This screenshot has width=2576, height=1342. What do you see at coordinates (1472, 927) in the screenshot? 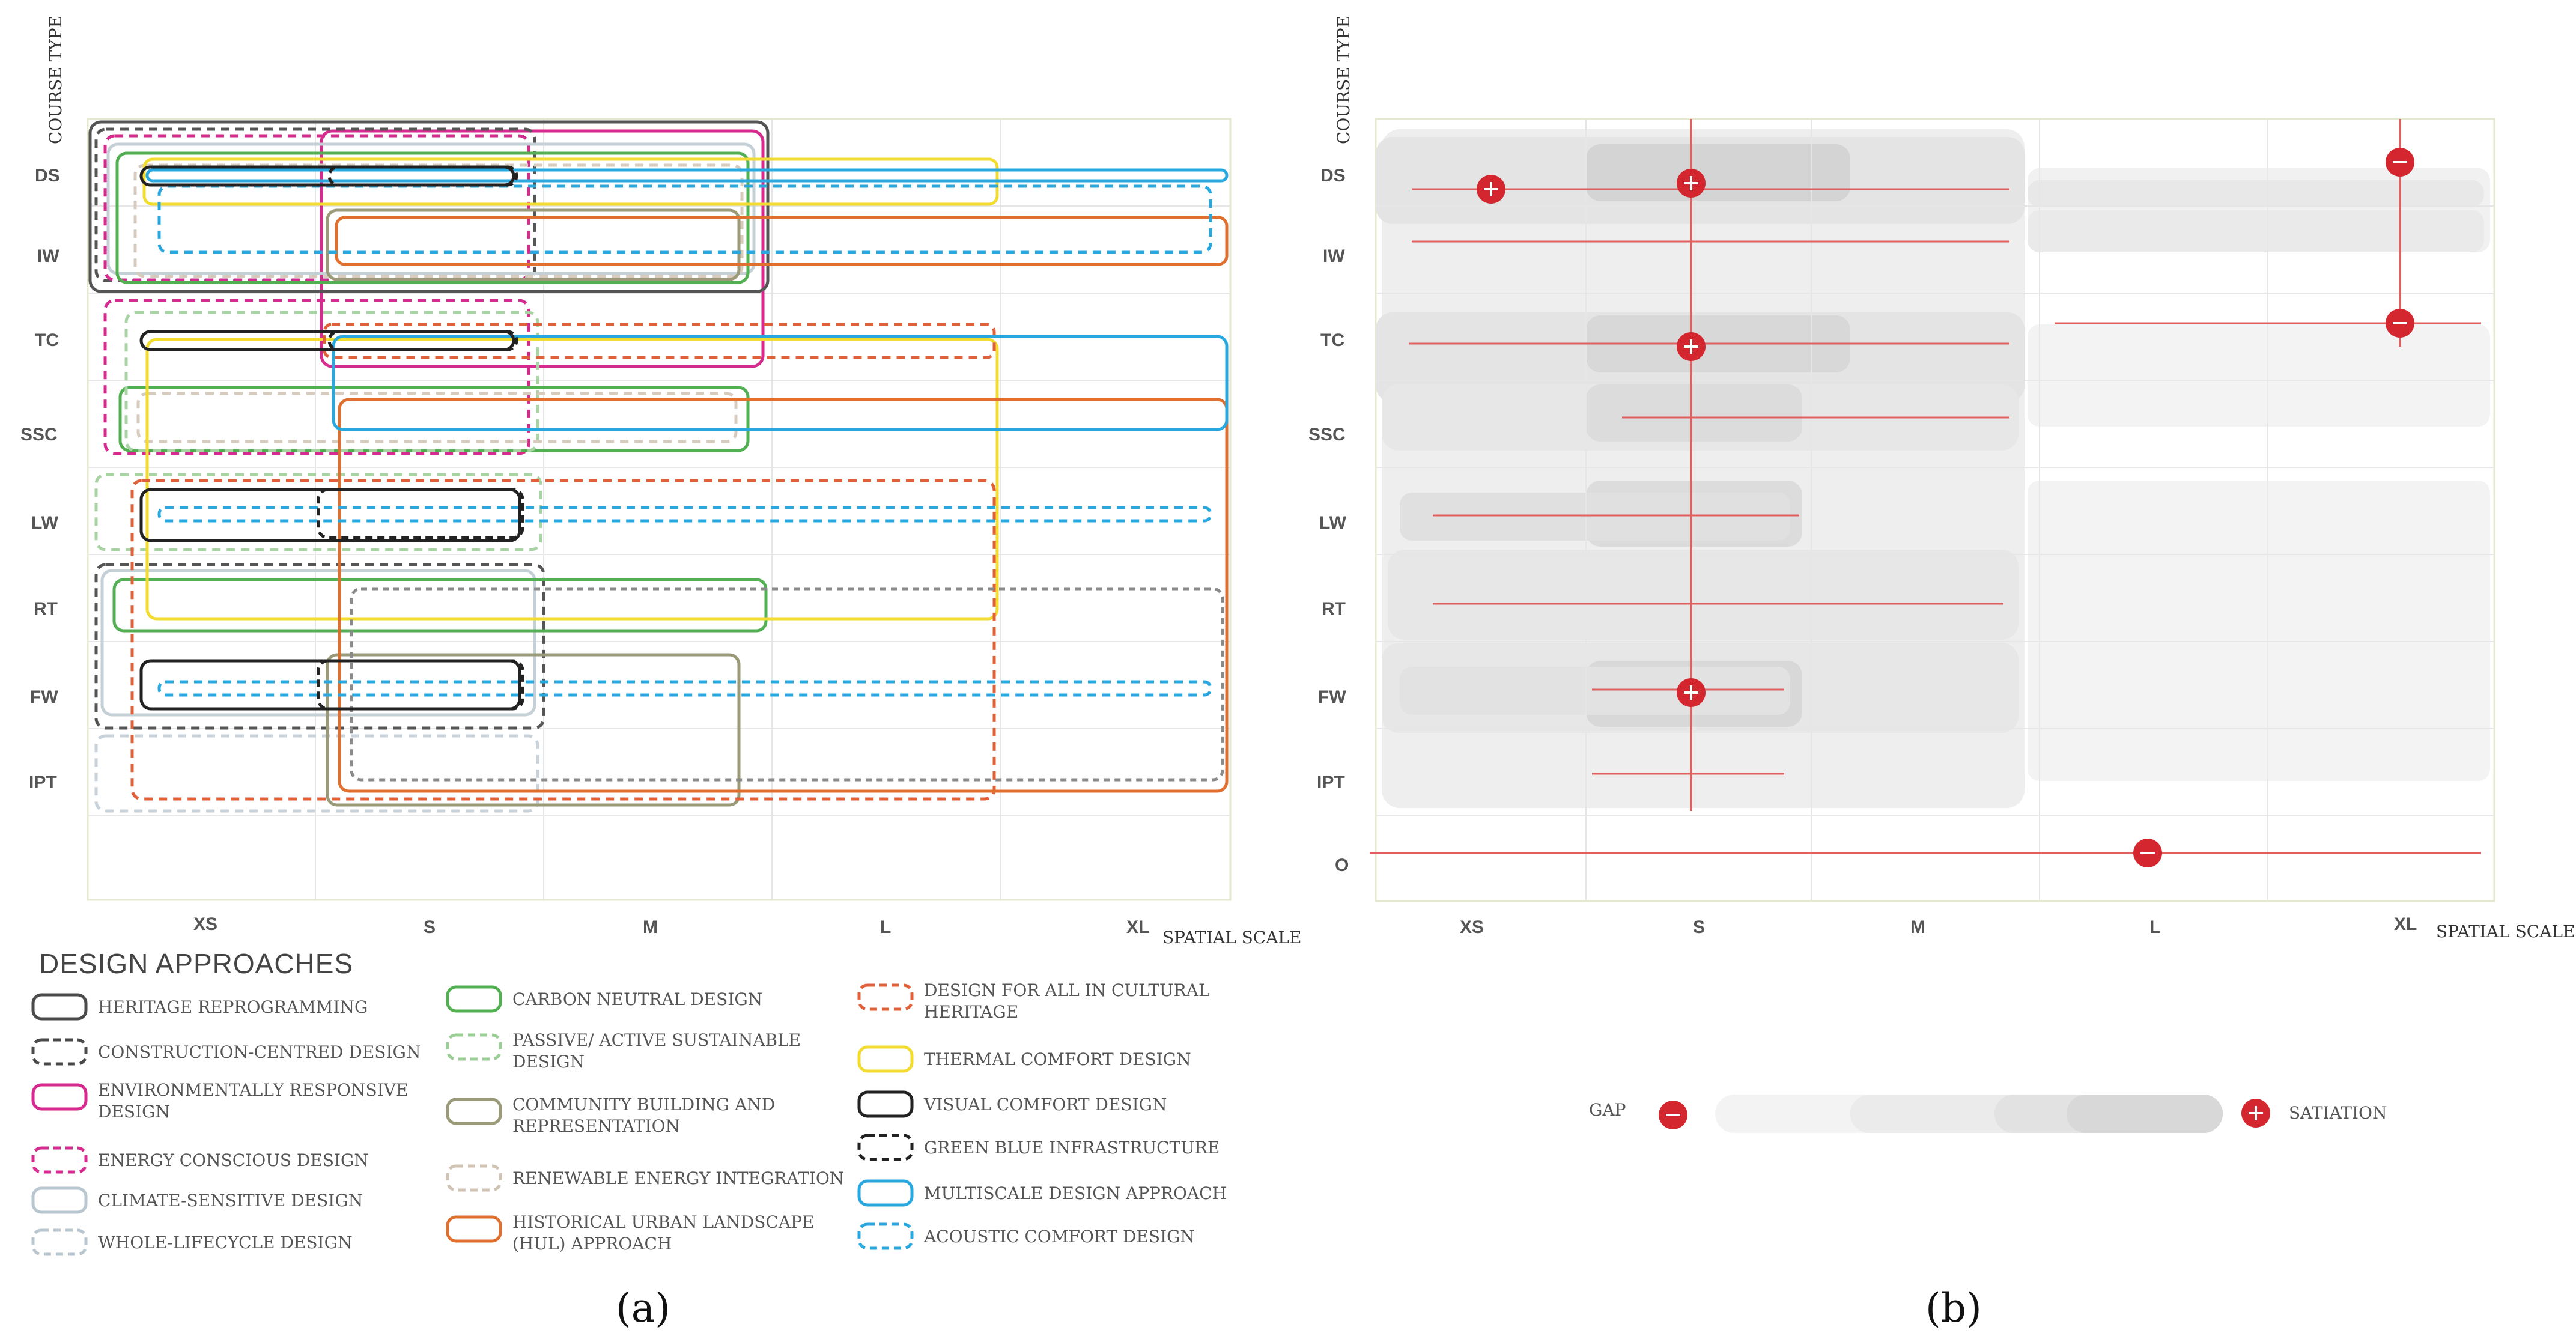
I see `col-label: XS` at bounding box center [1472, 927].